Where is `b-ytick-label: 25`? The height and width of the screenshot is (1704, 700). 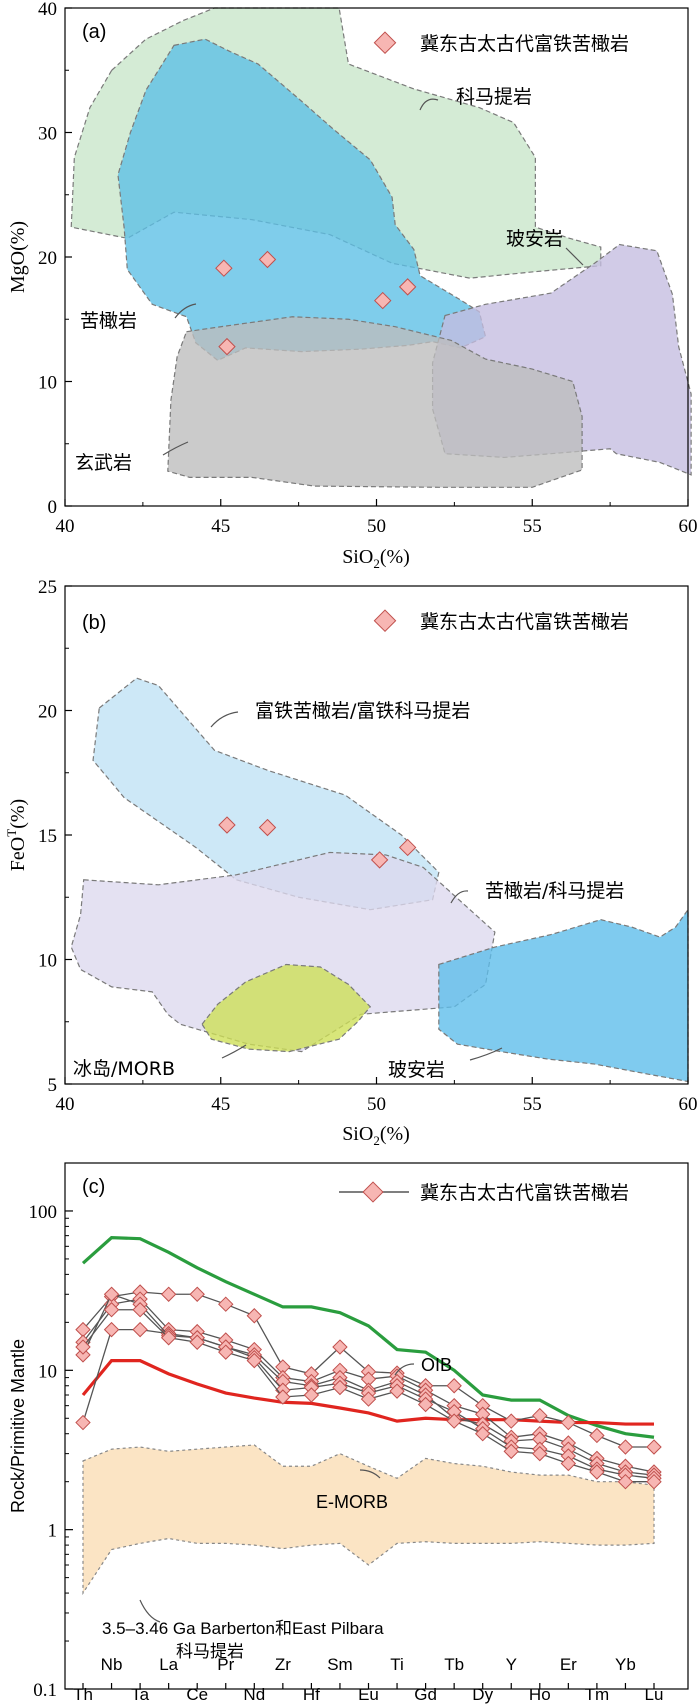
b-ytick-label: 25 is located at coordinates (47, 587).